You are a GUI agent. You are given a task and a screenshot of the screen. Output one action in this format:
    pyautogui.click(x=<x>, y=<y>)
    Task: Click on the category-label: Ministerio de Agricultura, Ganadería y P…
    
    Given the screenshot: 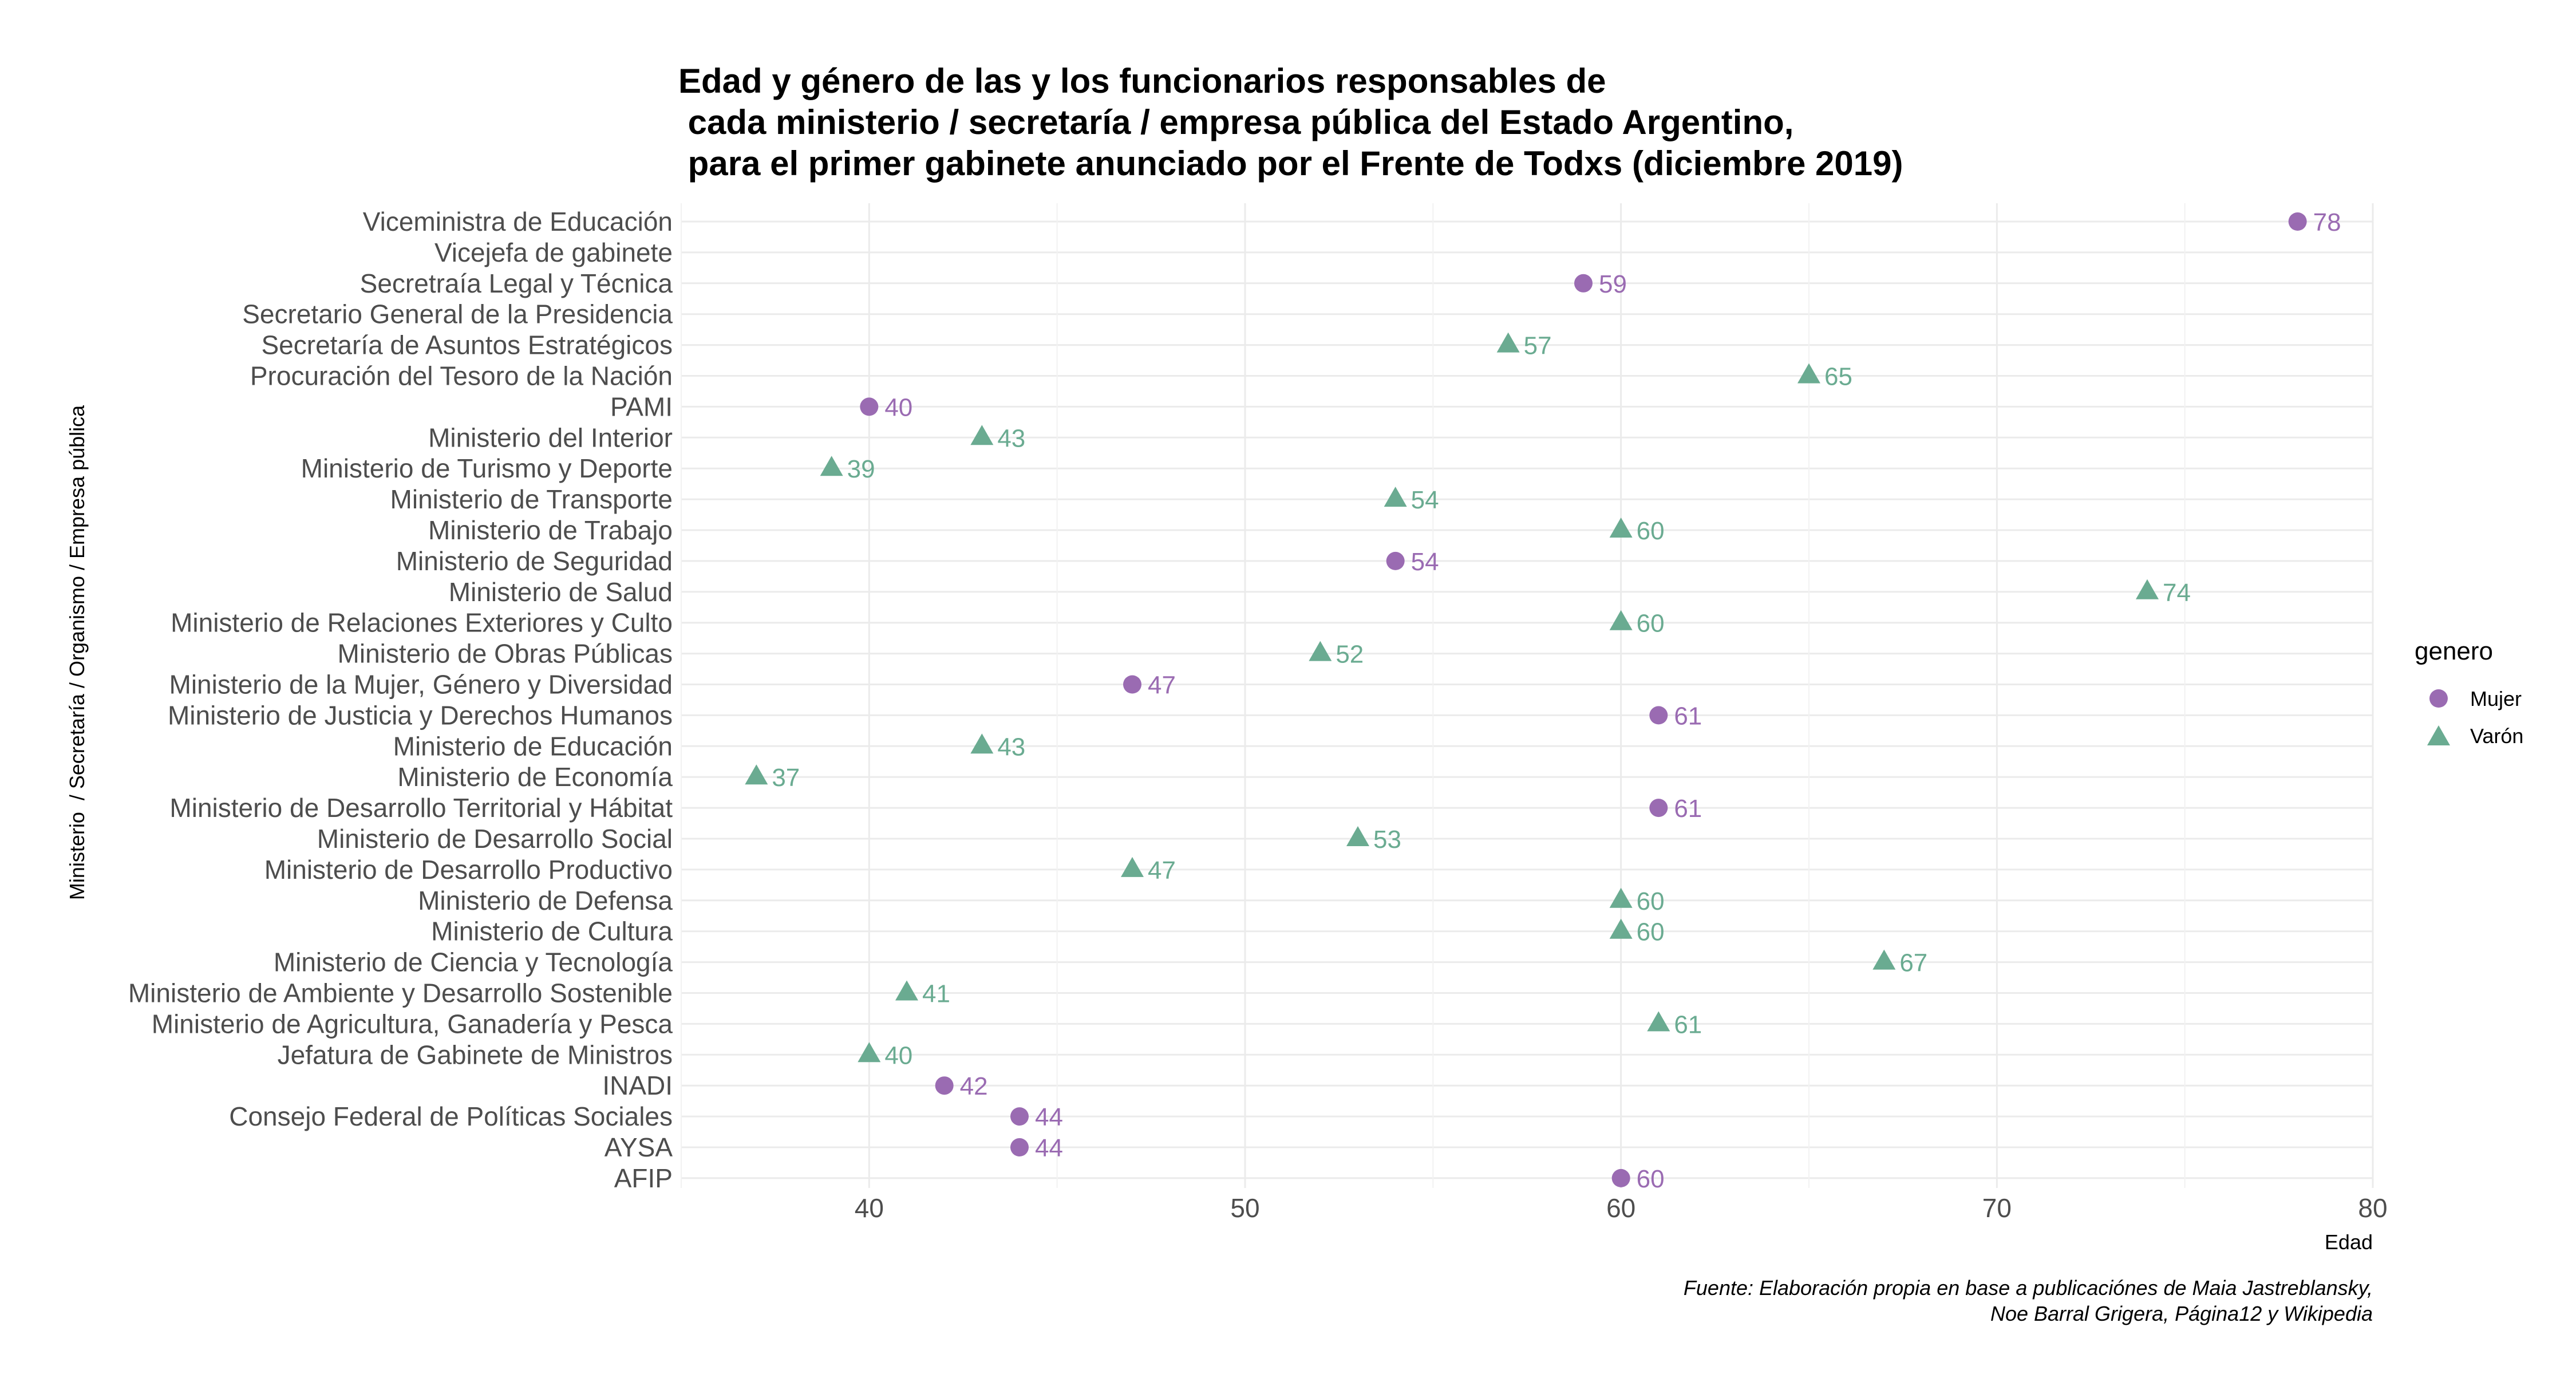 What is the action you would take?
    pyautogui.click(x=412, y=1024)
    